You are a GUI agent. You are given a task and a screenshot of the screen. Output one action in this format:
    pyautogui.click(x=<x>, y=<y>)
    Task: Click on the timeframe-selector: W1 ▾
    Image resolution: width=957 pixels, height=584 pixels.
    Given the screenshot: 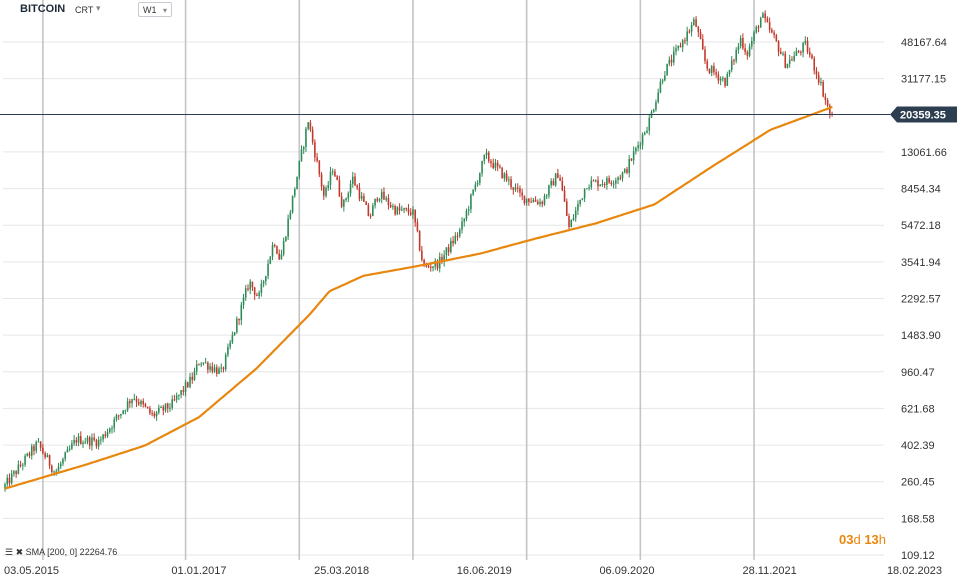 What is the action you would take?
    pyautogui.click(x=155, y=9)
    